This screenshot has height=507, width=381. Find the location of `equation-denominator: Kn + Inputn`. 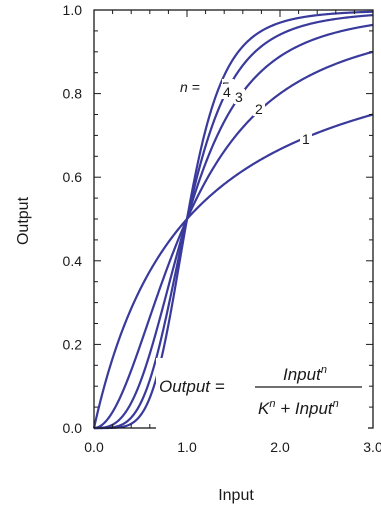

equation-denominator: Kn + Inputn is located at coordinates (298, 408).